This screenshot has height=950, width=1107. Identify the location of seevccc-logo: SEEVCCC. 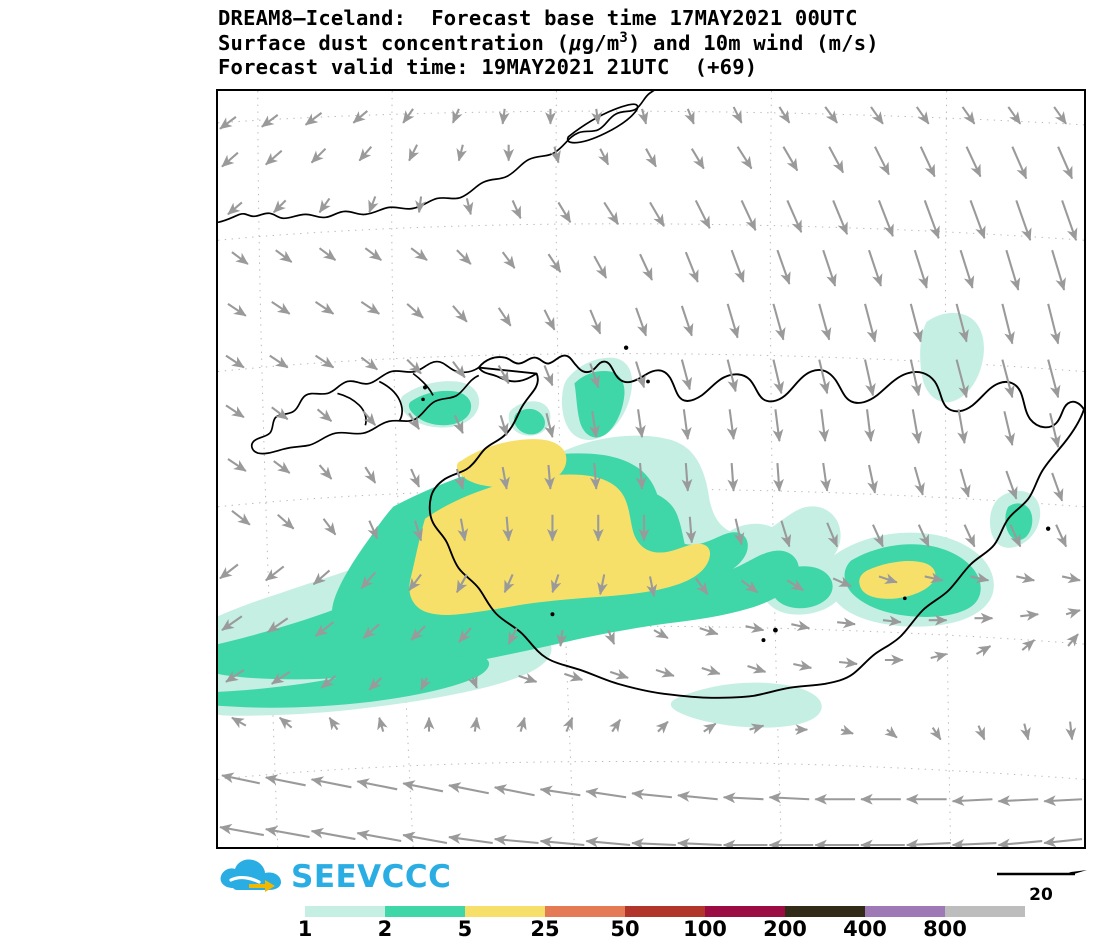
(335, 877).